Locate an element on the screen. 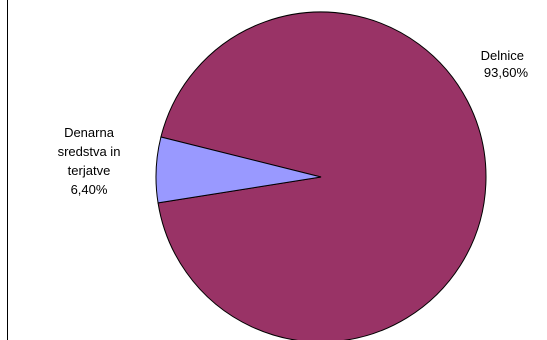  data-label-denarna-line-2: sredstva in is located at coordinates (89, 151).